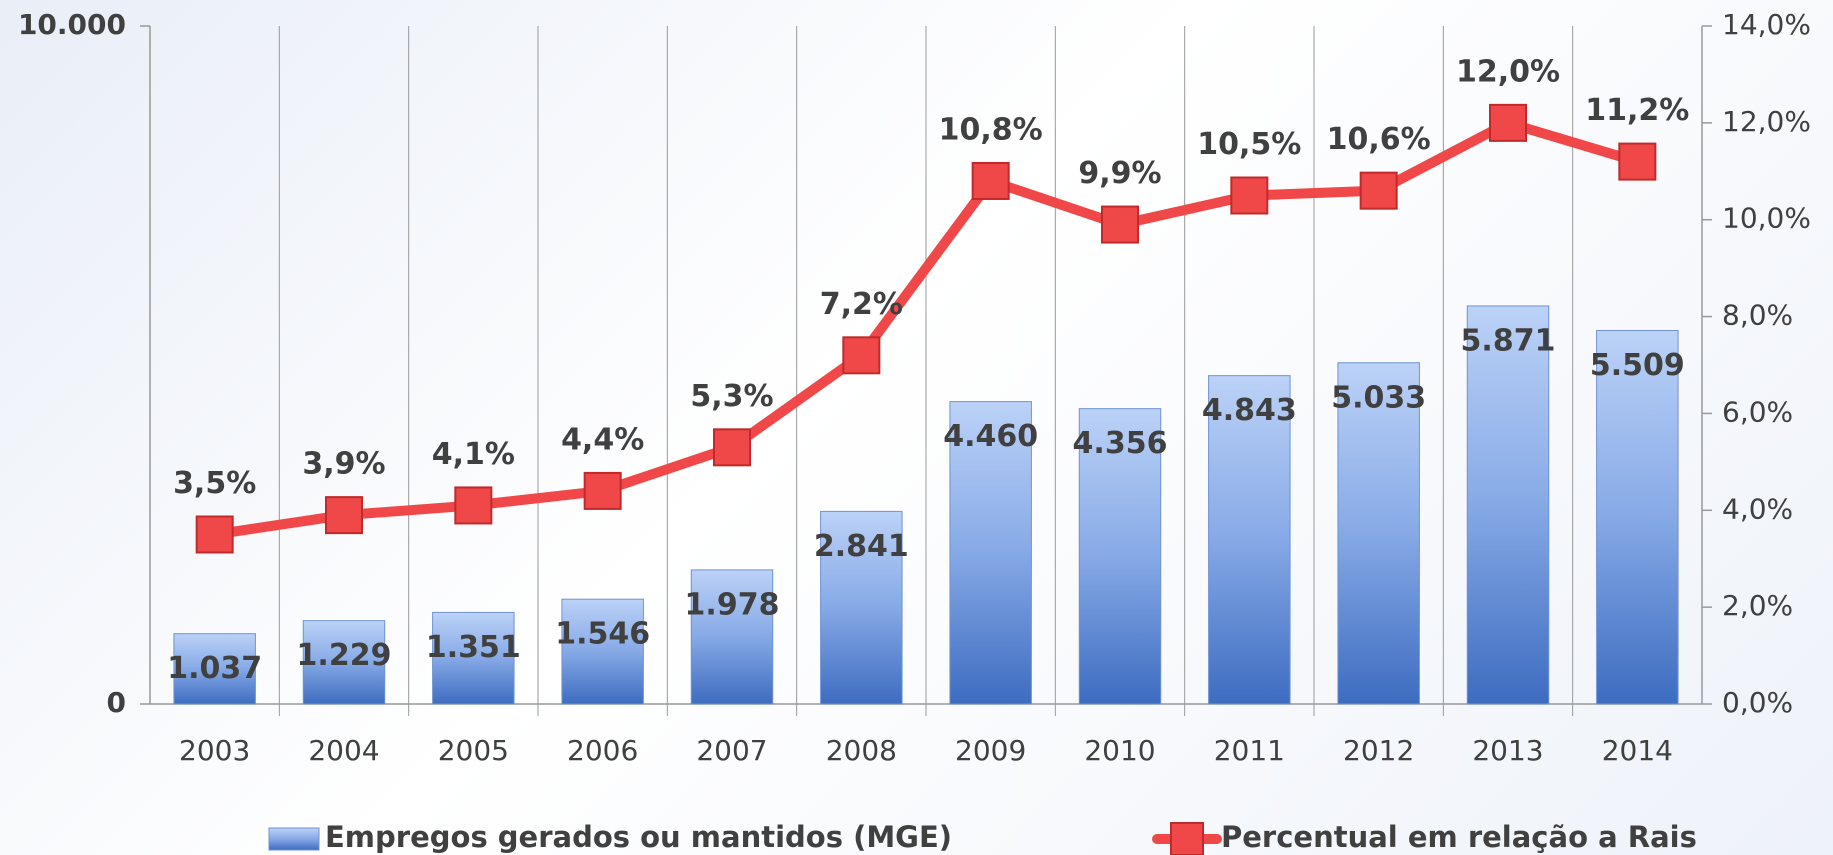 This screenshot has width=1833, height=855. Describe the element at coordinates (1757, 411) in the screenshot. I see `y2-tick-label: 6,0%` at that location.